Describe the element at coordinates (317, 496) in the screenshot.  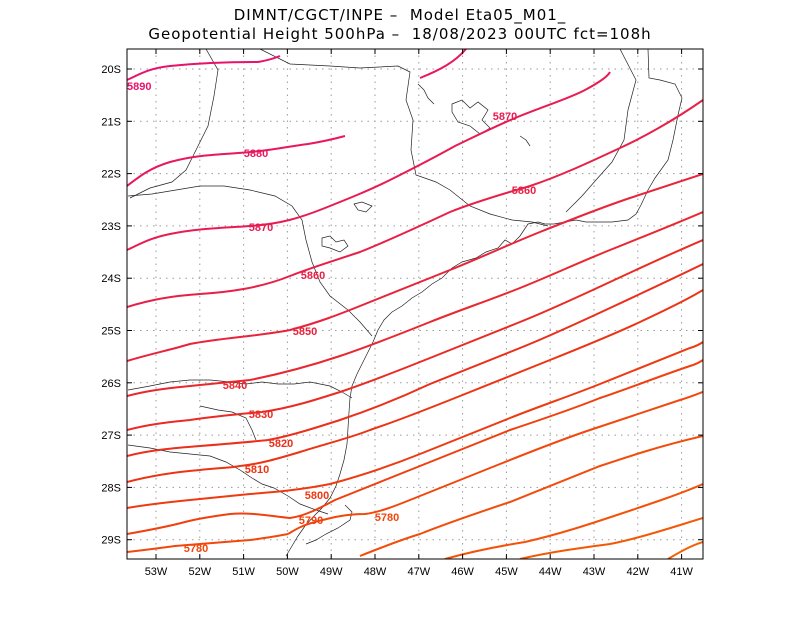
I see `contour-label: 5800` at that location.